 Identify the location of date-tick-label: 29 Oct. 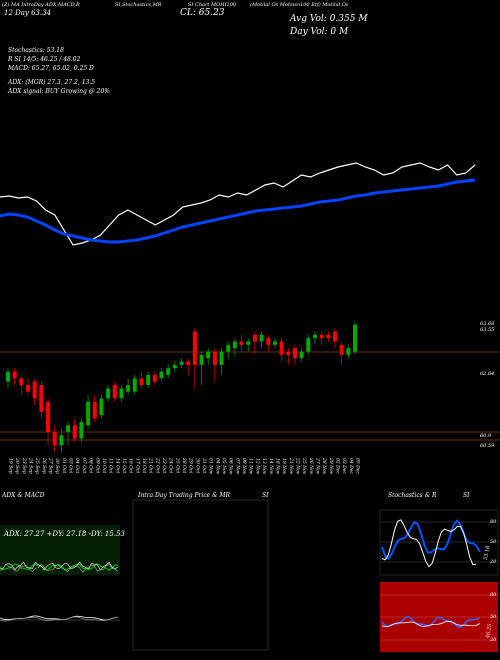
(191, 465).